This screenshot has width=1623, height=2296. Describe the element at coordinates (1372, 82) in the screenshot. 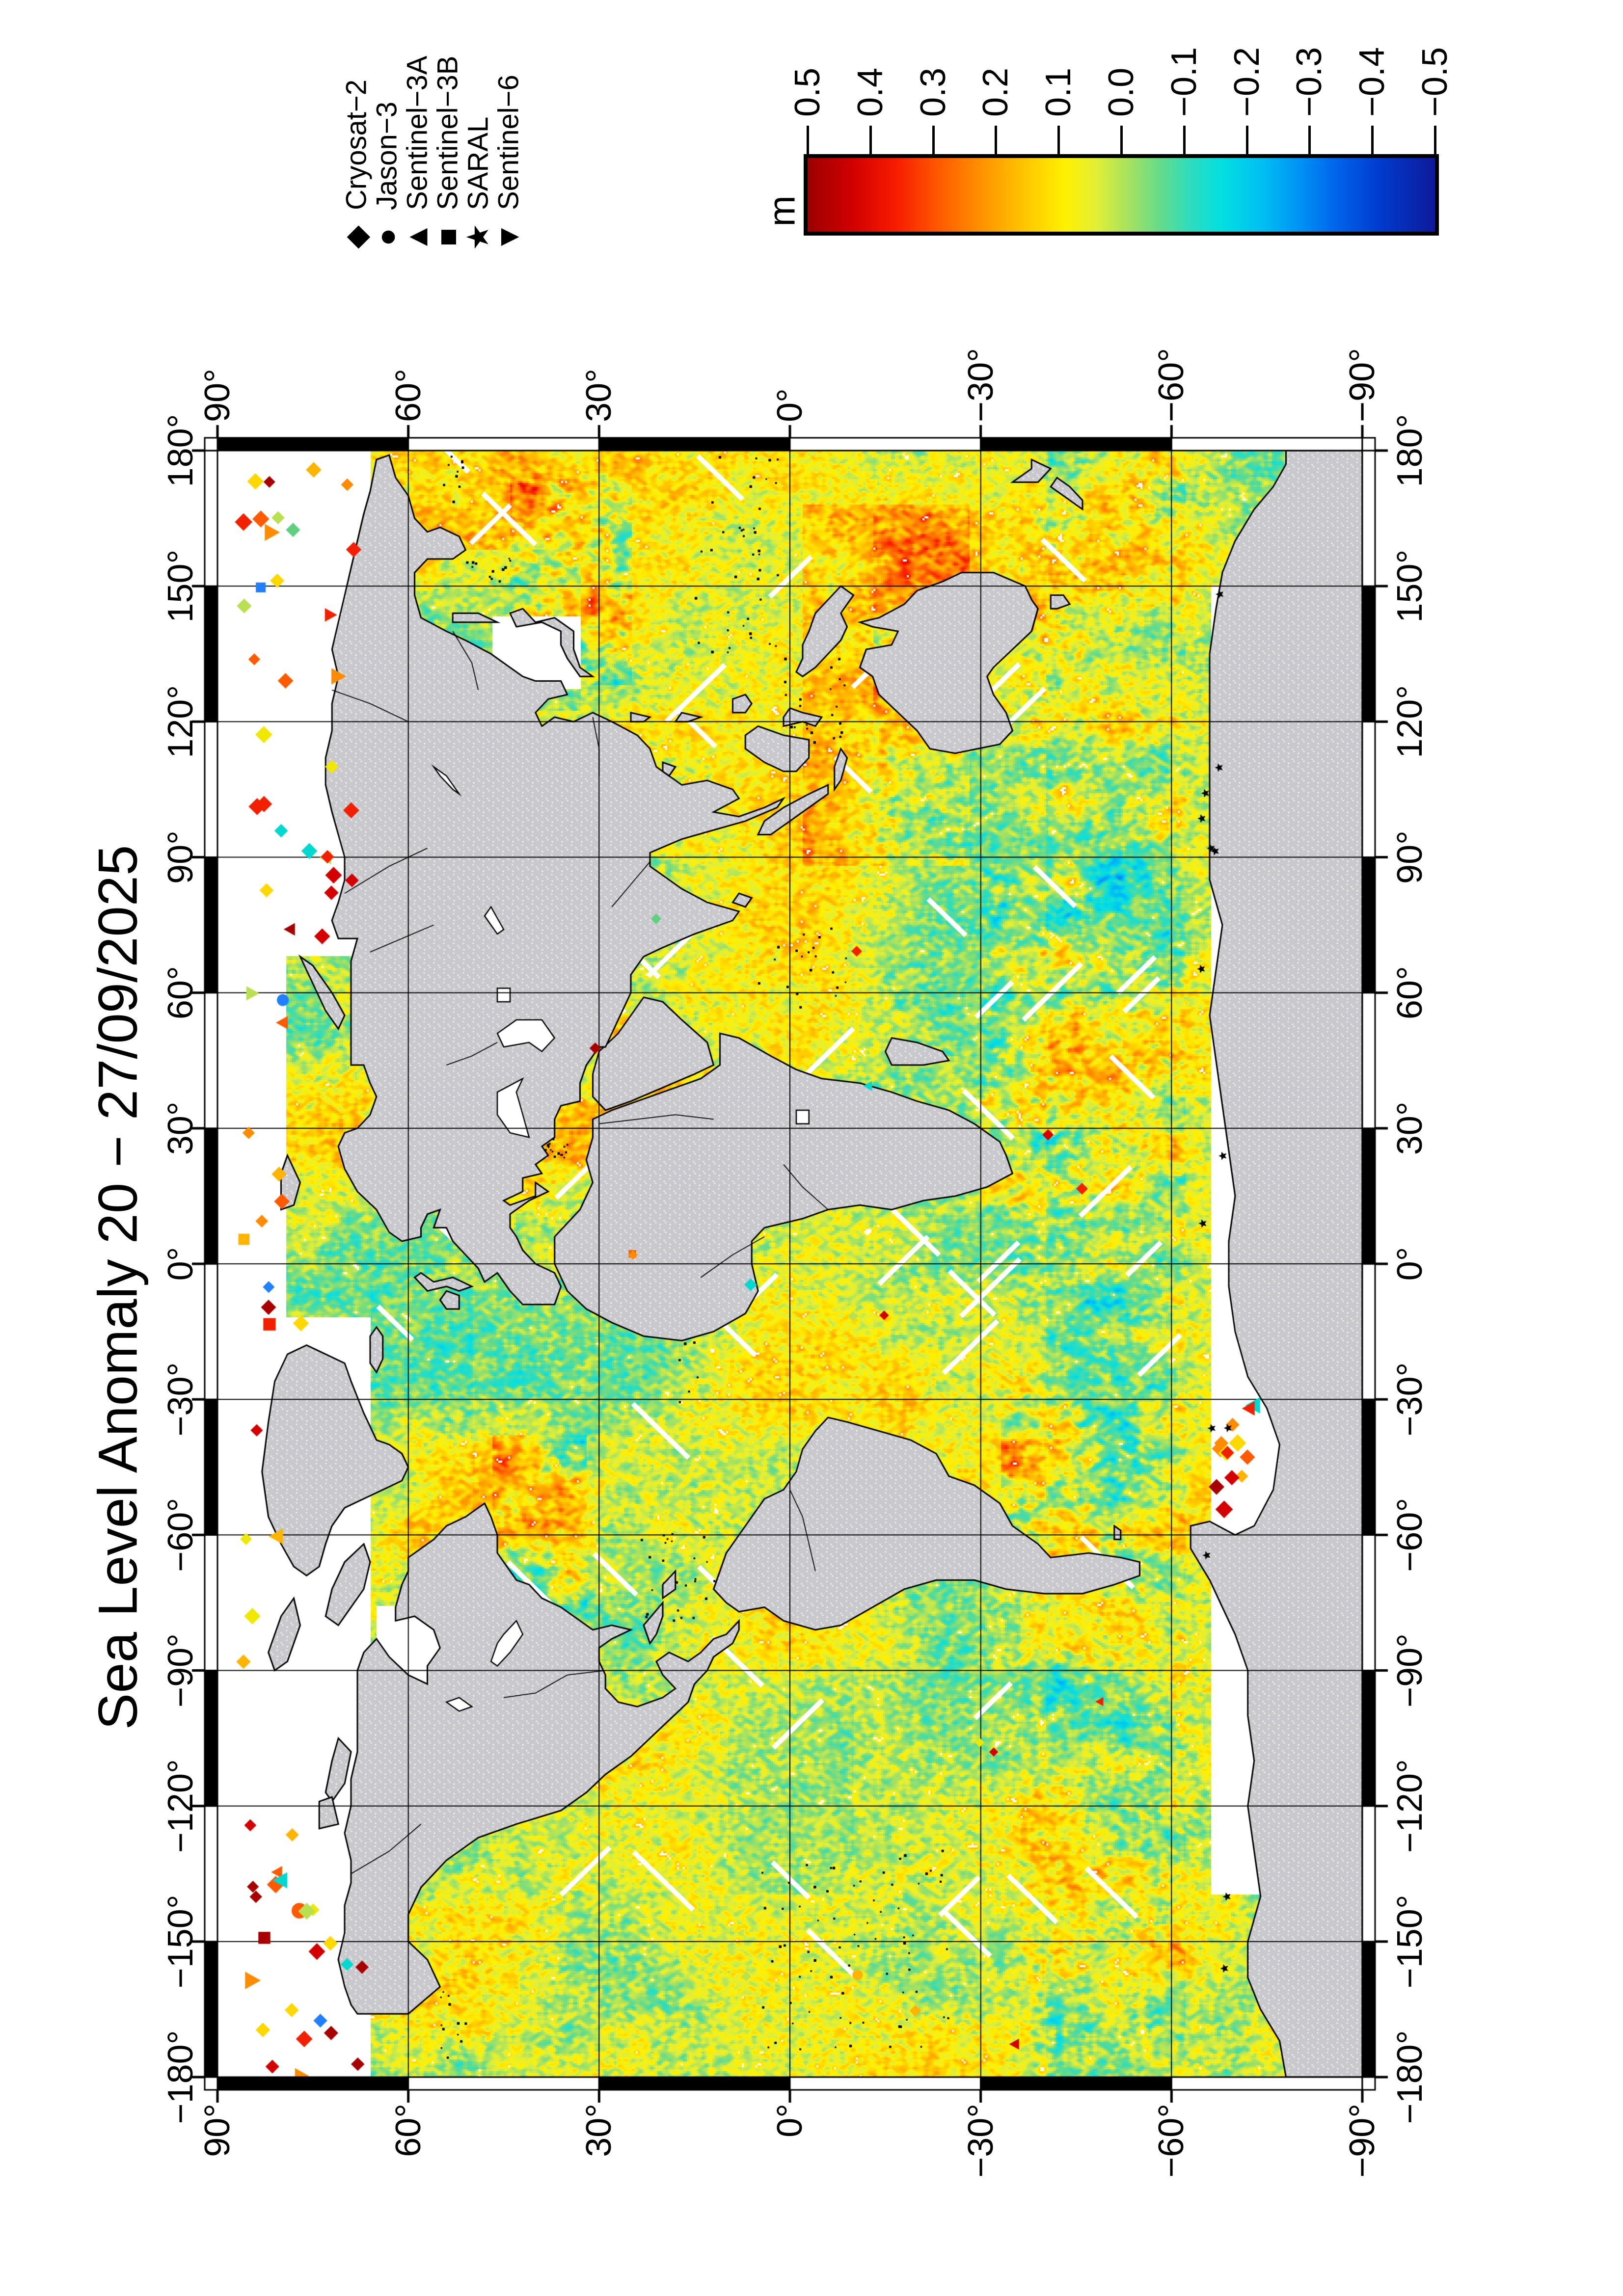

I see `colorbar-tick-label: −0.4` at that location.